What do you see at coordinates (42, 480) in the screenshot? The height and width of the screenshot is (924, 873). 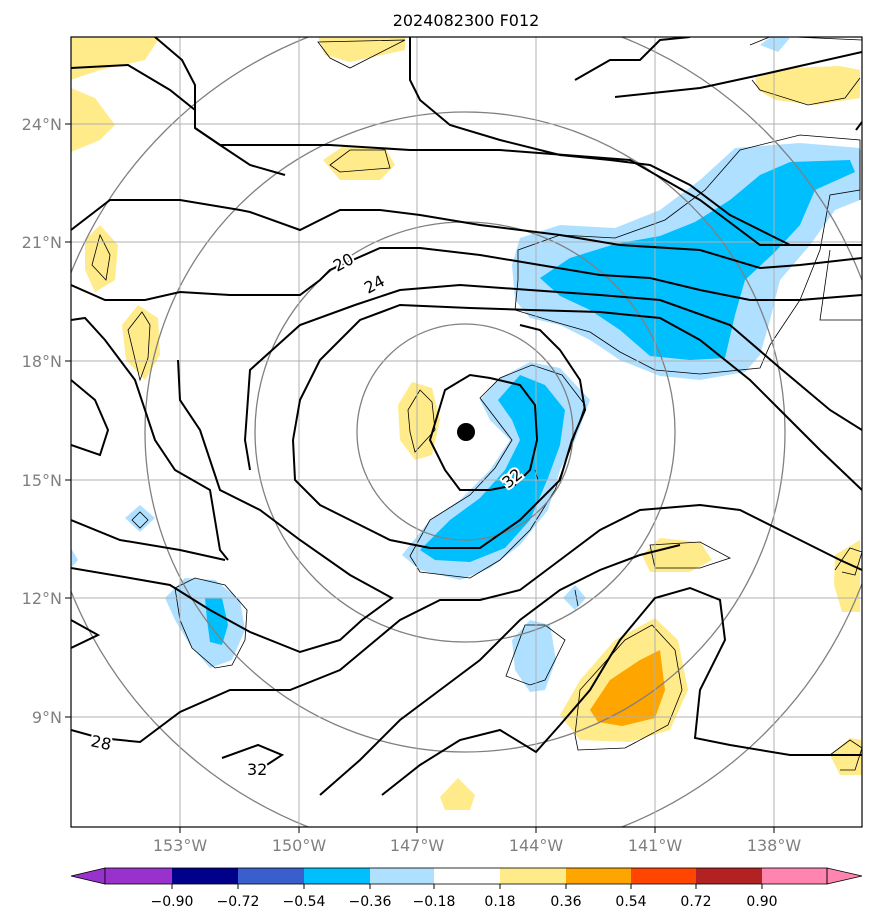 I see `lat-label-15n: 15°N` at bounding box center [42, 480].